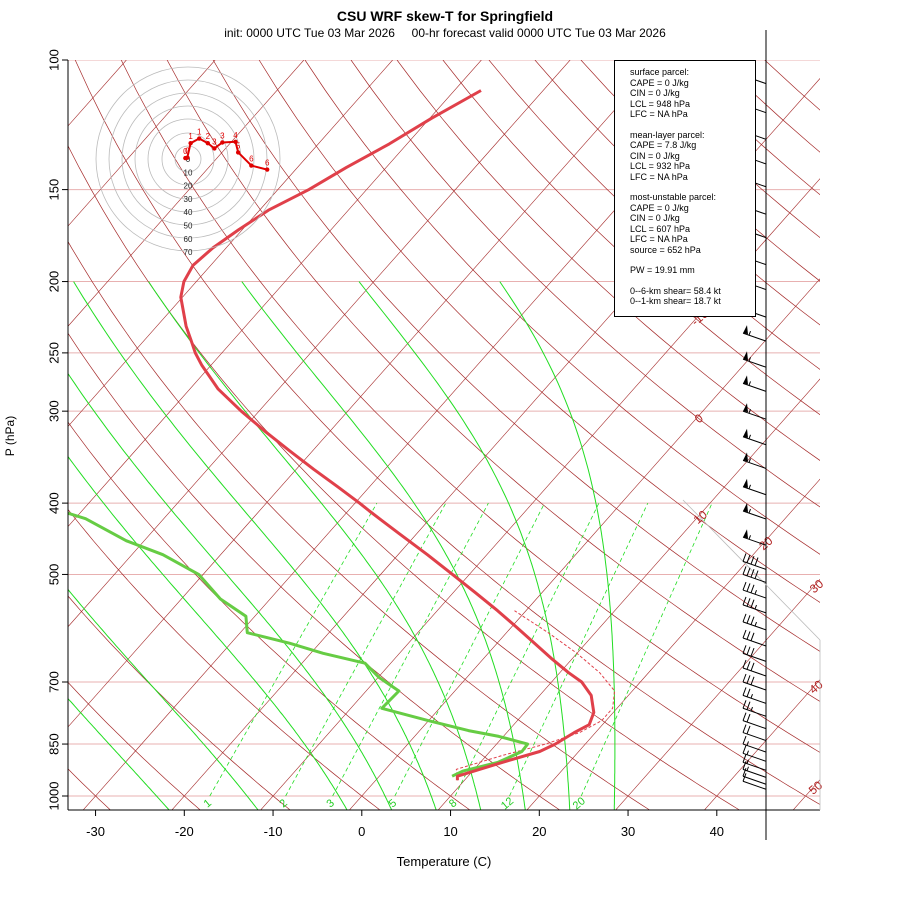 This screenshot has height=900, width=900. Describe the element at coordinates (331, 803) in the screenshot. I see `mixing-ratio-label: 3` at that location.